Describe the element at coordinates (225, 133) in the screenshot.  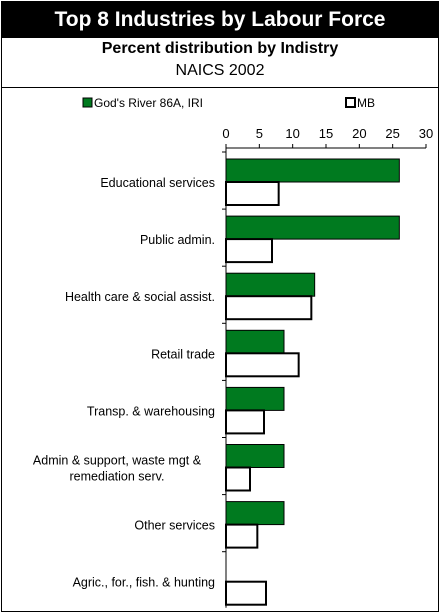
I see `x-tick-label: 0` at that location.